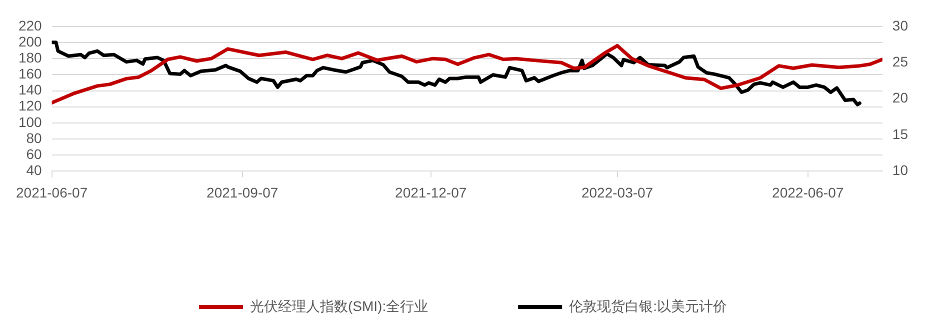 The width and height of the screenshot is (930, 332). I want to click on y-tick-label: 100, so click(30, 122).